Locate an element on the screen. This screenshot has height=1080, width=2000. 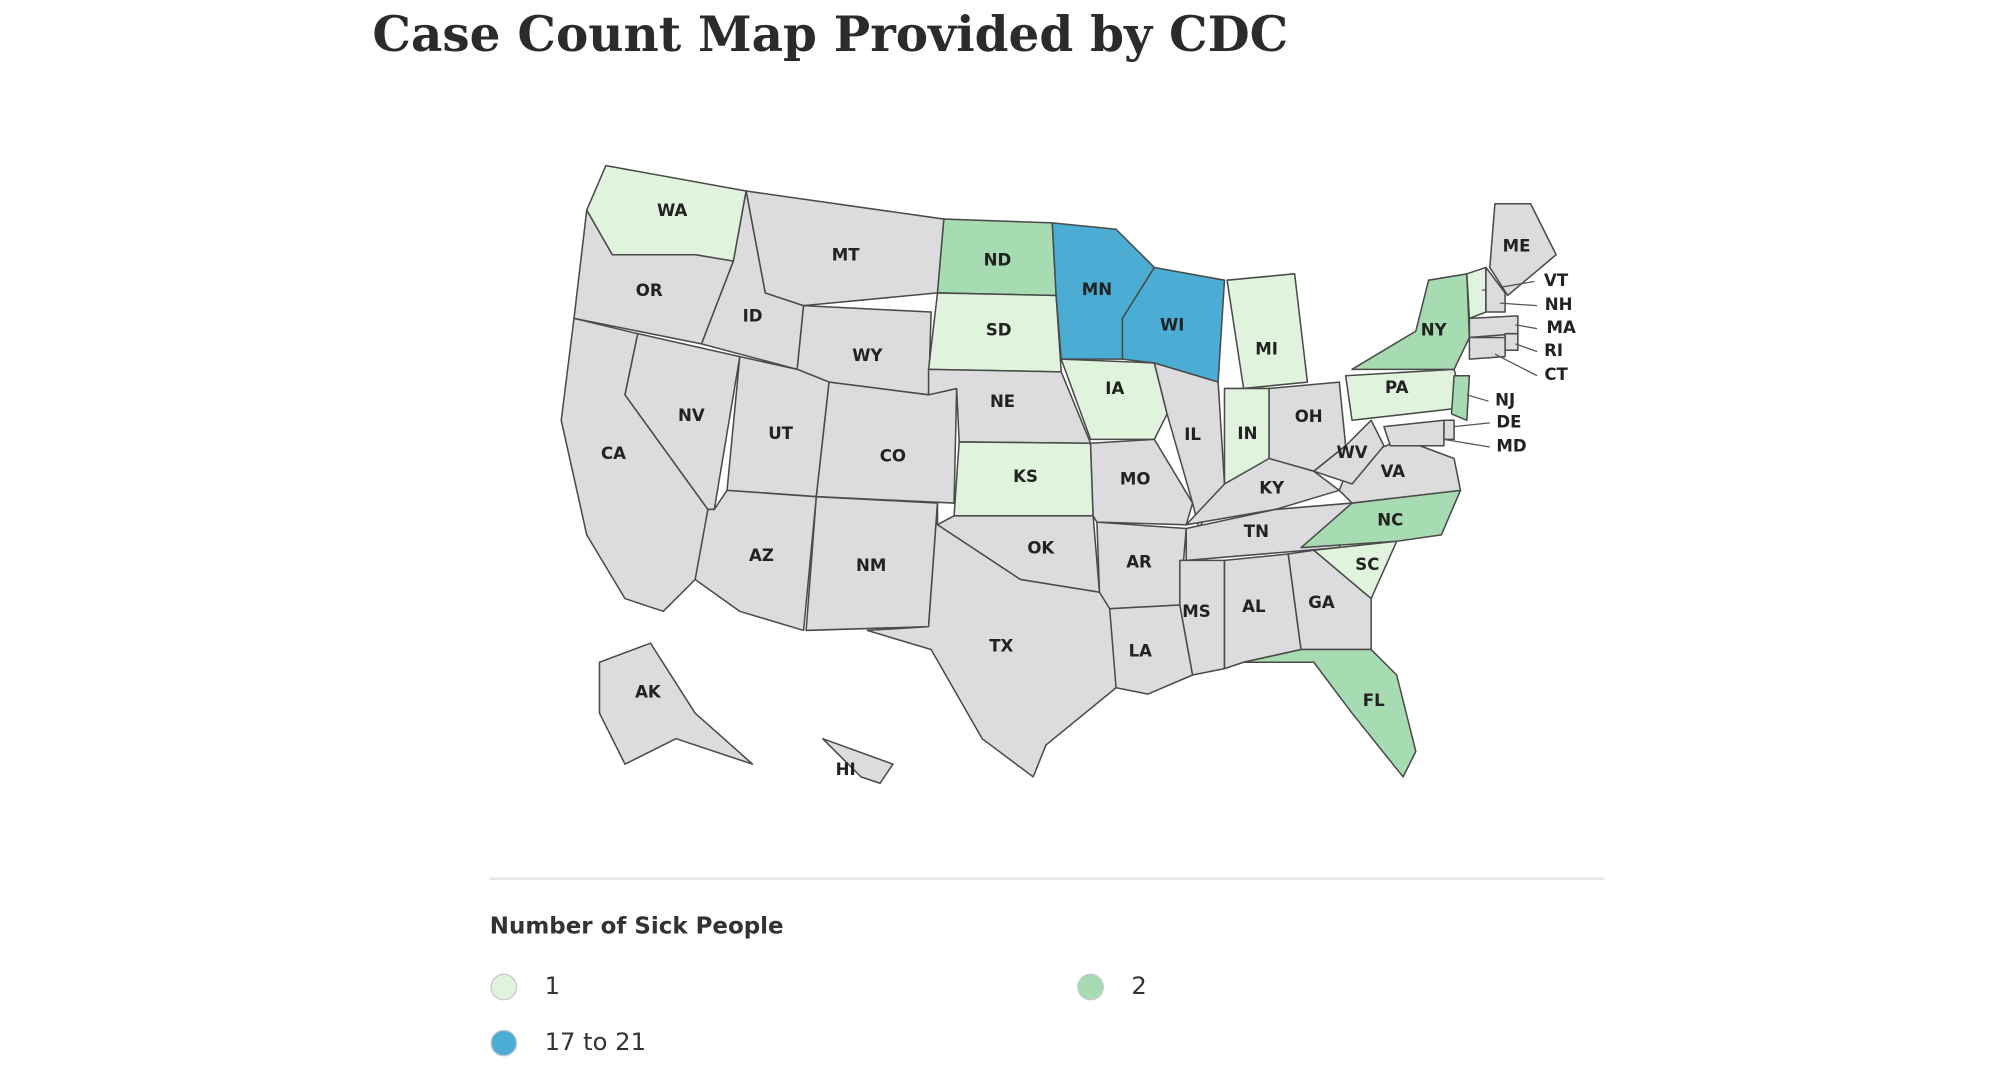
state-label: CO is located at coordinates (893, 456).